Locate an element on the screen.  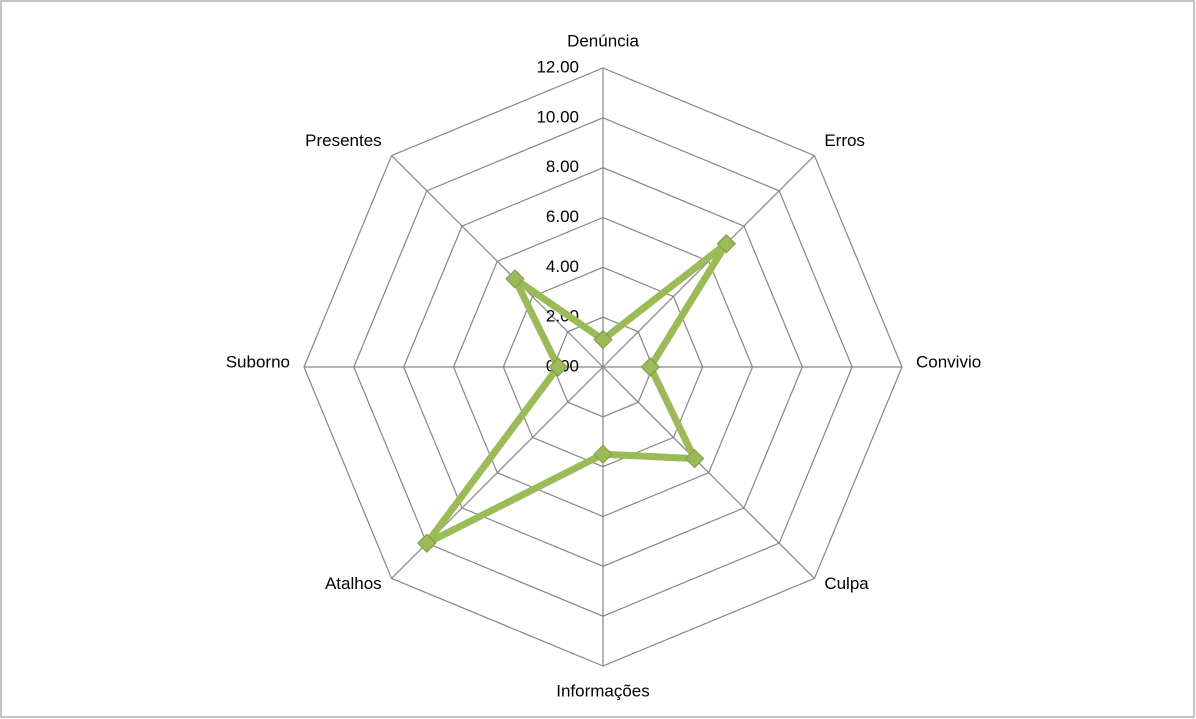
category-label: Erros is located at coordinates (844, 140).